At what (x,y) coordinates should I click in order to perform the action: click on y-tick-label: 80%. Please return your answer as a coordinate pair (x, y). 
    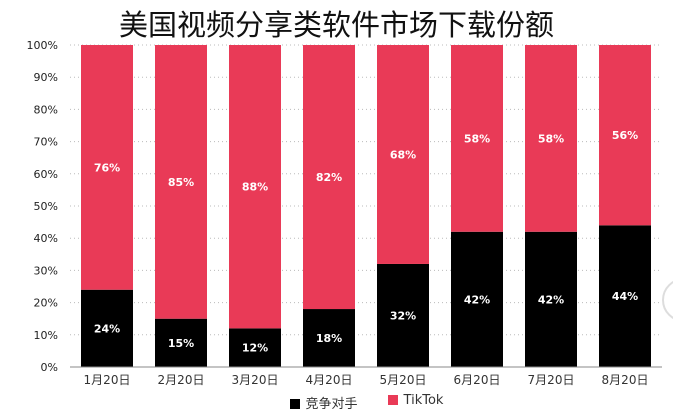
    Looking at the image, I should click on (46, 109).